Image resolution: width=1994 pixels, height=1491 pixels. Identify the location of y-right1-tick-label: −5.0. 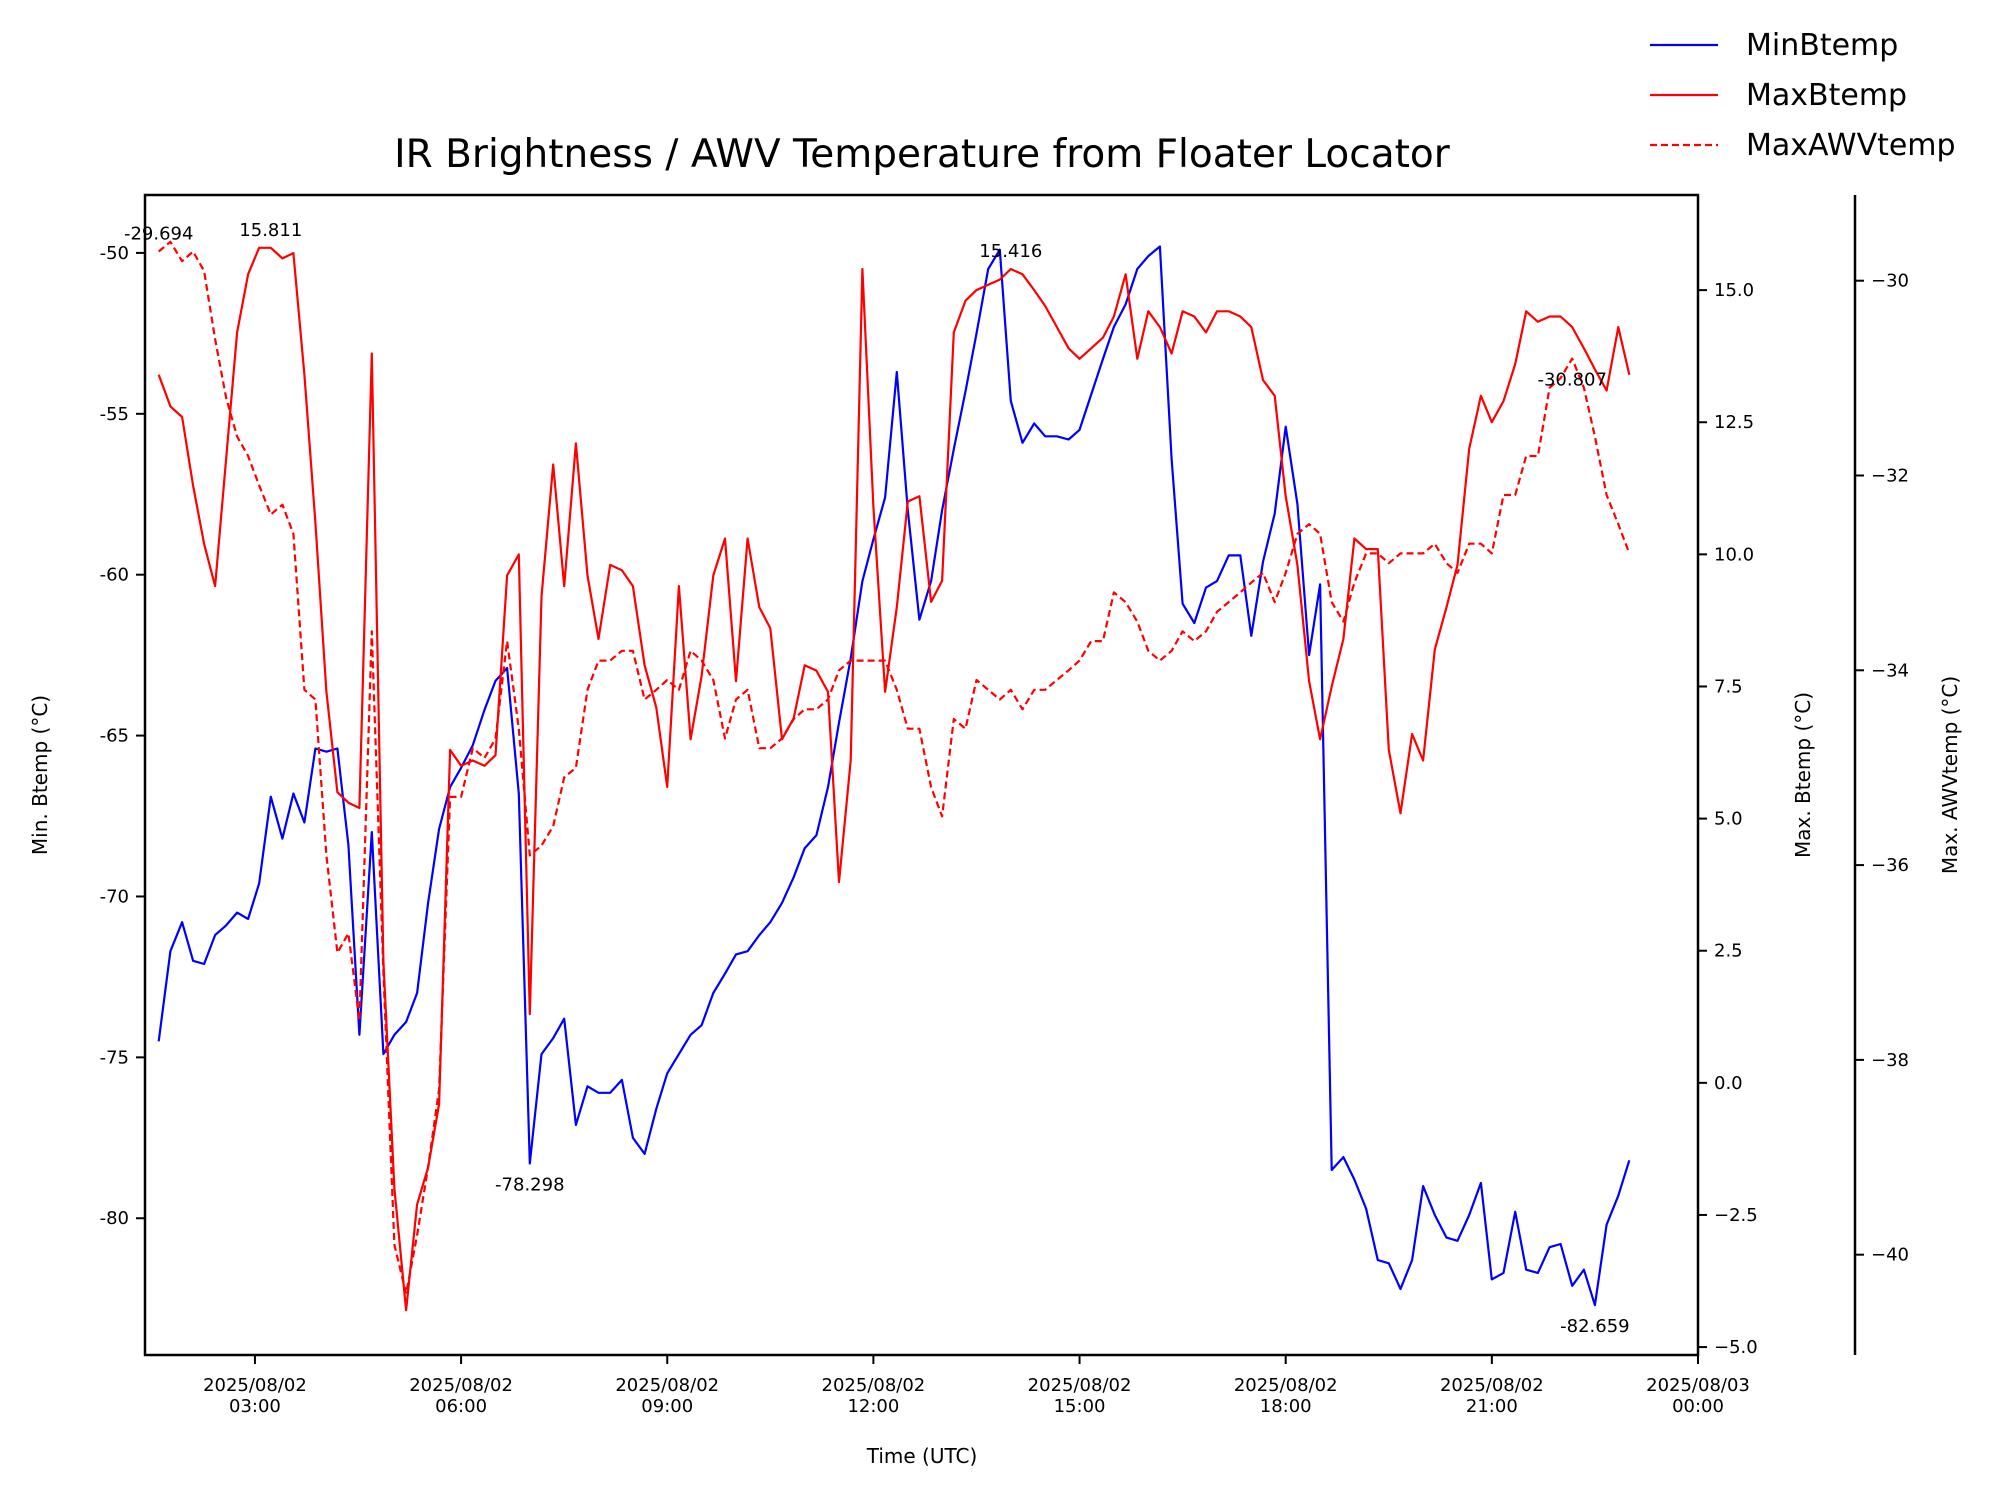
(1736, 1347).